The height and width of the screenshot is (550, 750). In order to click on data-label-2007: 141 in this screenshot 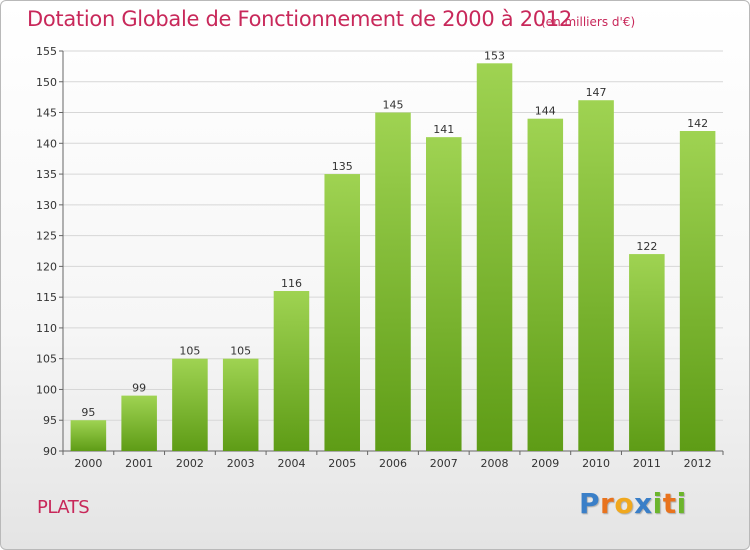, I will do `click(443, 129)`.